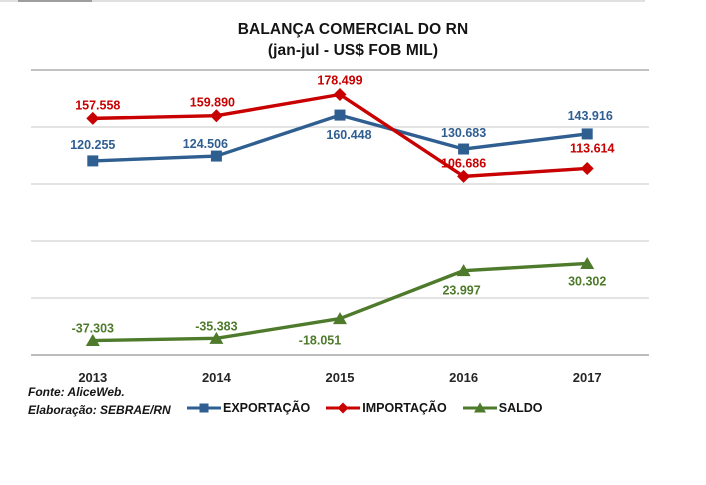 The image size is (706, 485). Describe the element at coordinates (343, 408) in the screenshot. I see `importacao-legend-diamond-icon` at that location.